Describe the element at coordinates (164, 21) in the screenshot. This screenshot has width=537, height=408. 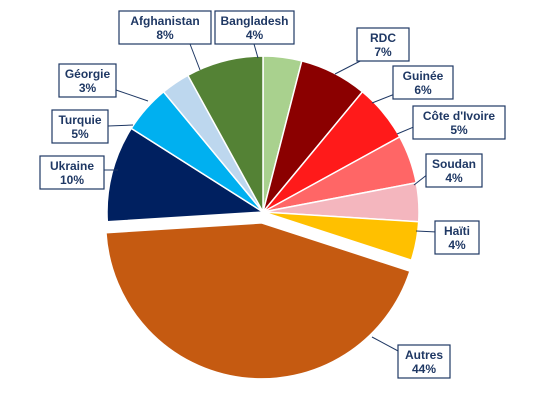
I see `slice-label-afghanistan: Afghanistan` at that location.